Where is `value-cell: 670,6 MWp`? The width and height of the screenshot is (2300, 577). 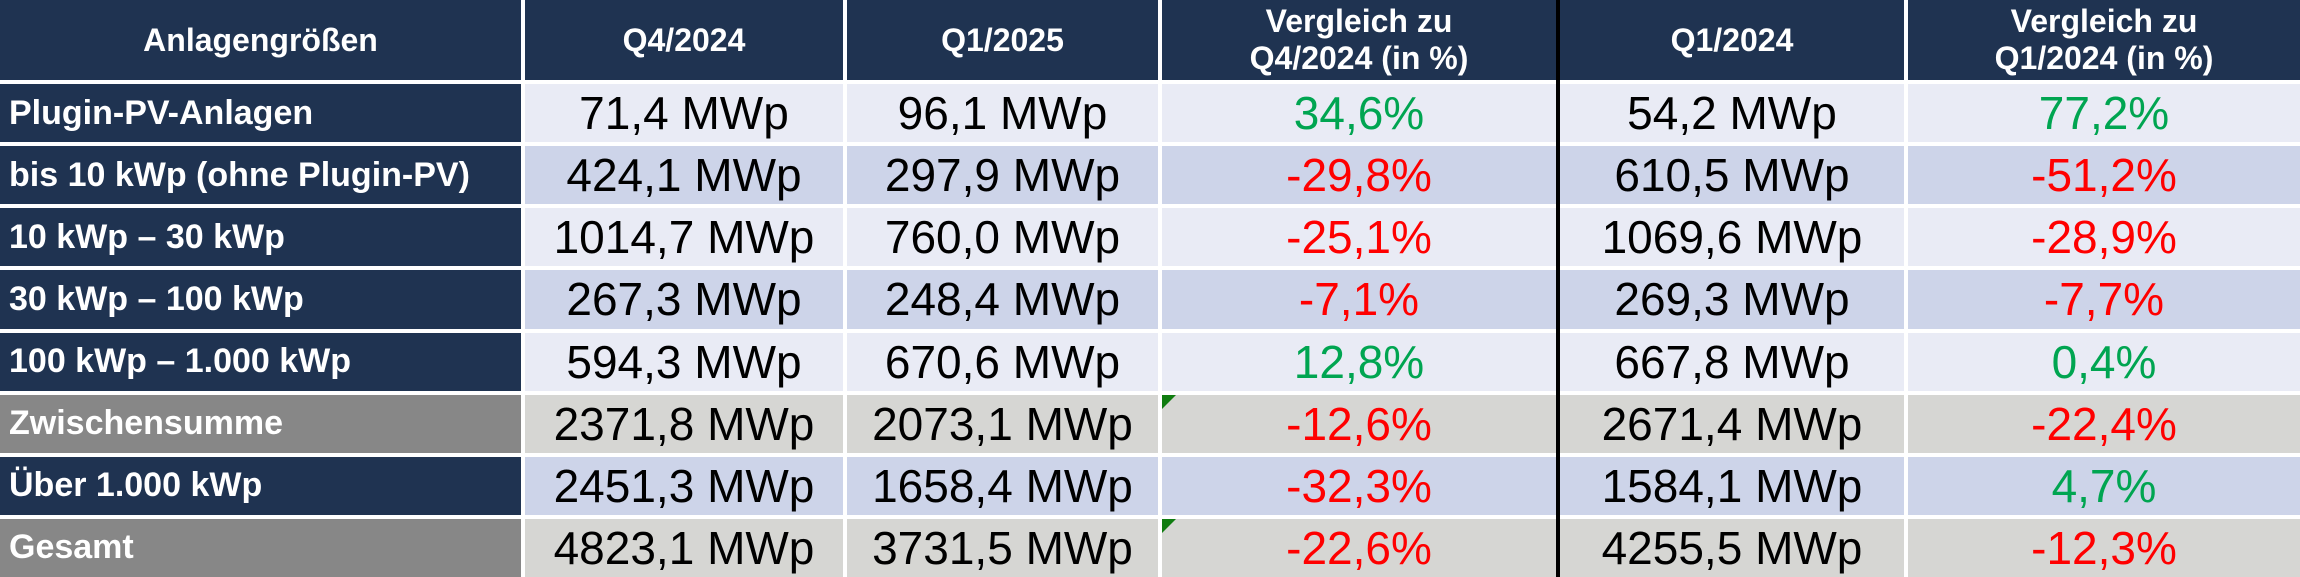
value-cell: 670,6 MWp is located at coordinates (1002, 361).